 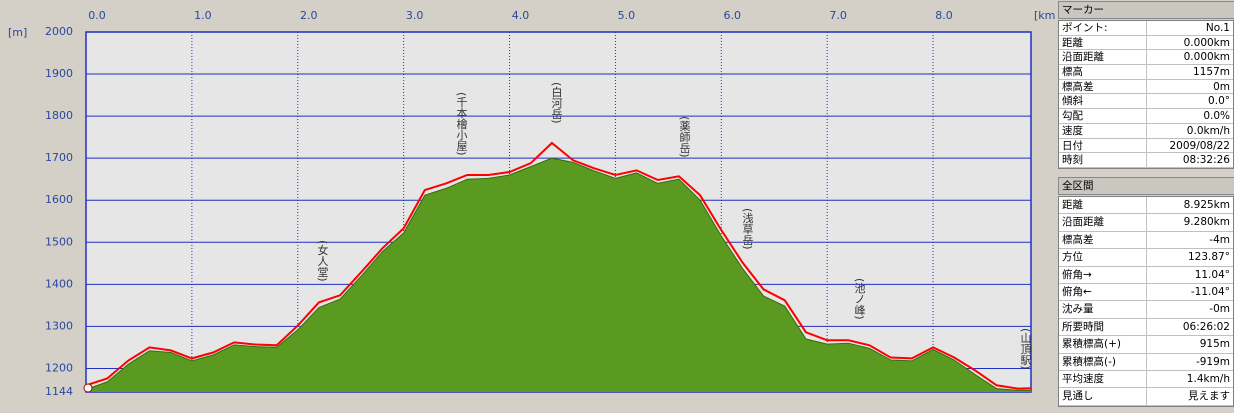 What do you see at coordinates (1072, 130) in the screenshot?
I see `info-label: 速度` at bounding box center [1072, 130].